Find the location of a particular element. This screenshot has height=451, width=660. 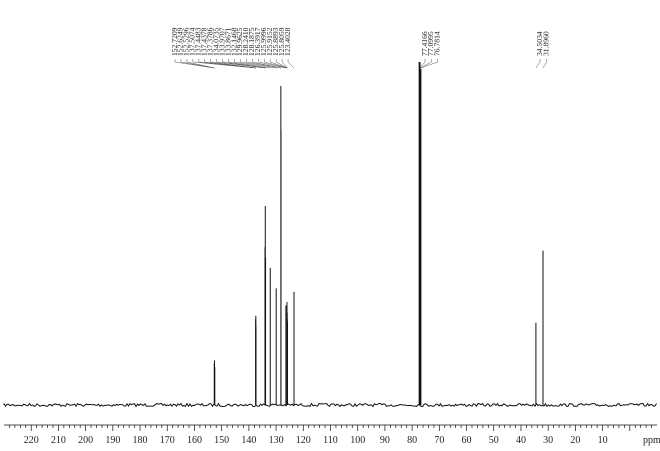

tick-label: 40 is located at coordinates (521, 440).